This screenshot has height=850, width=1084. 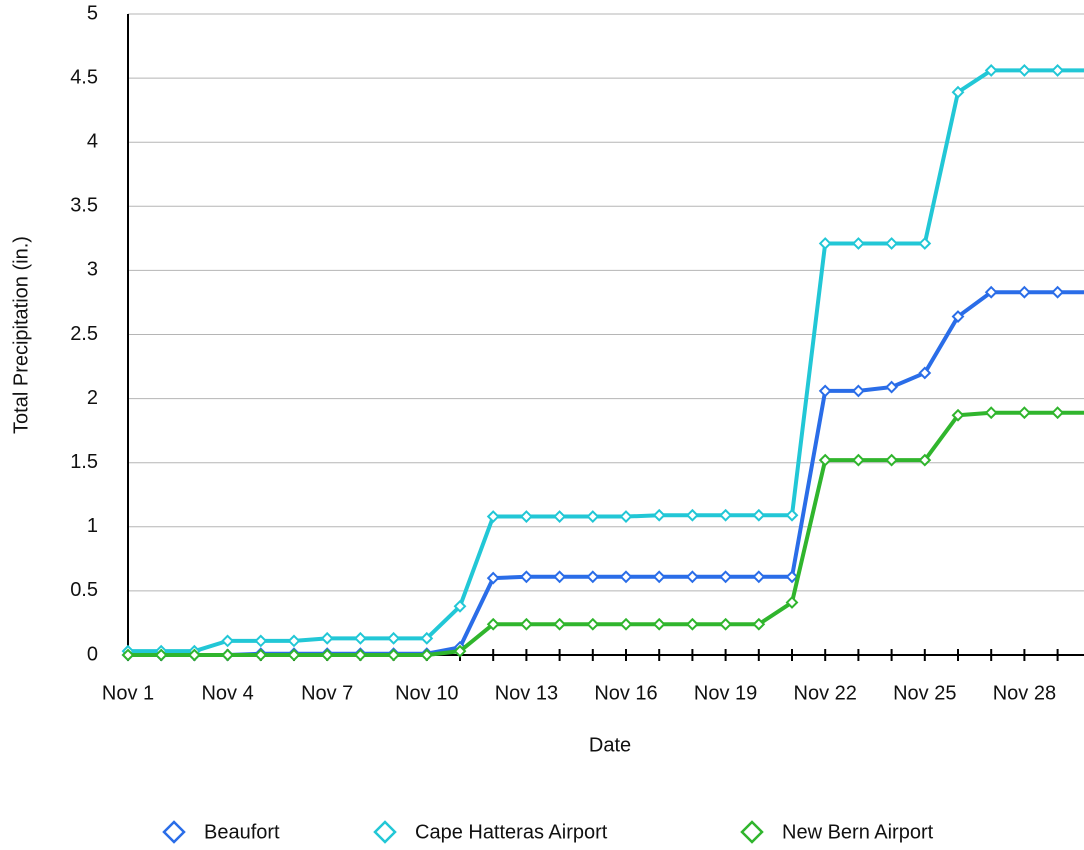 I want to click on legend-label: New Bern Airport, so click(x=858, y=832).